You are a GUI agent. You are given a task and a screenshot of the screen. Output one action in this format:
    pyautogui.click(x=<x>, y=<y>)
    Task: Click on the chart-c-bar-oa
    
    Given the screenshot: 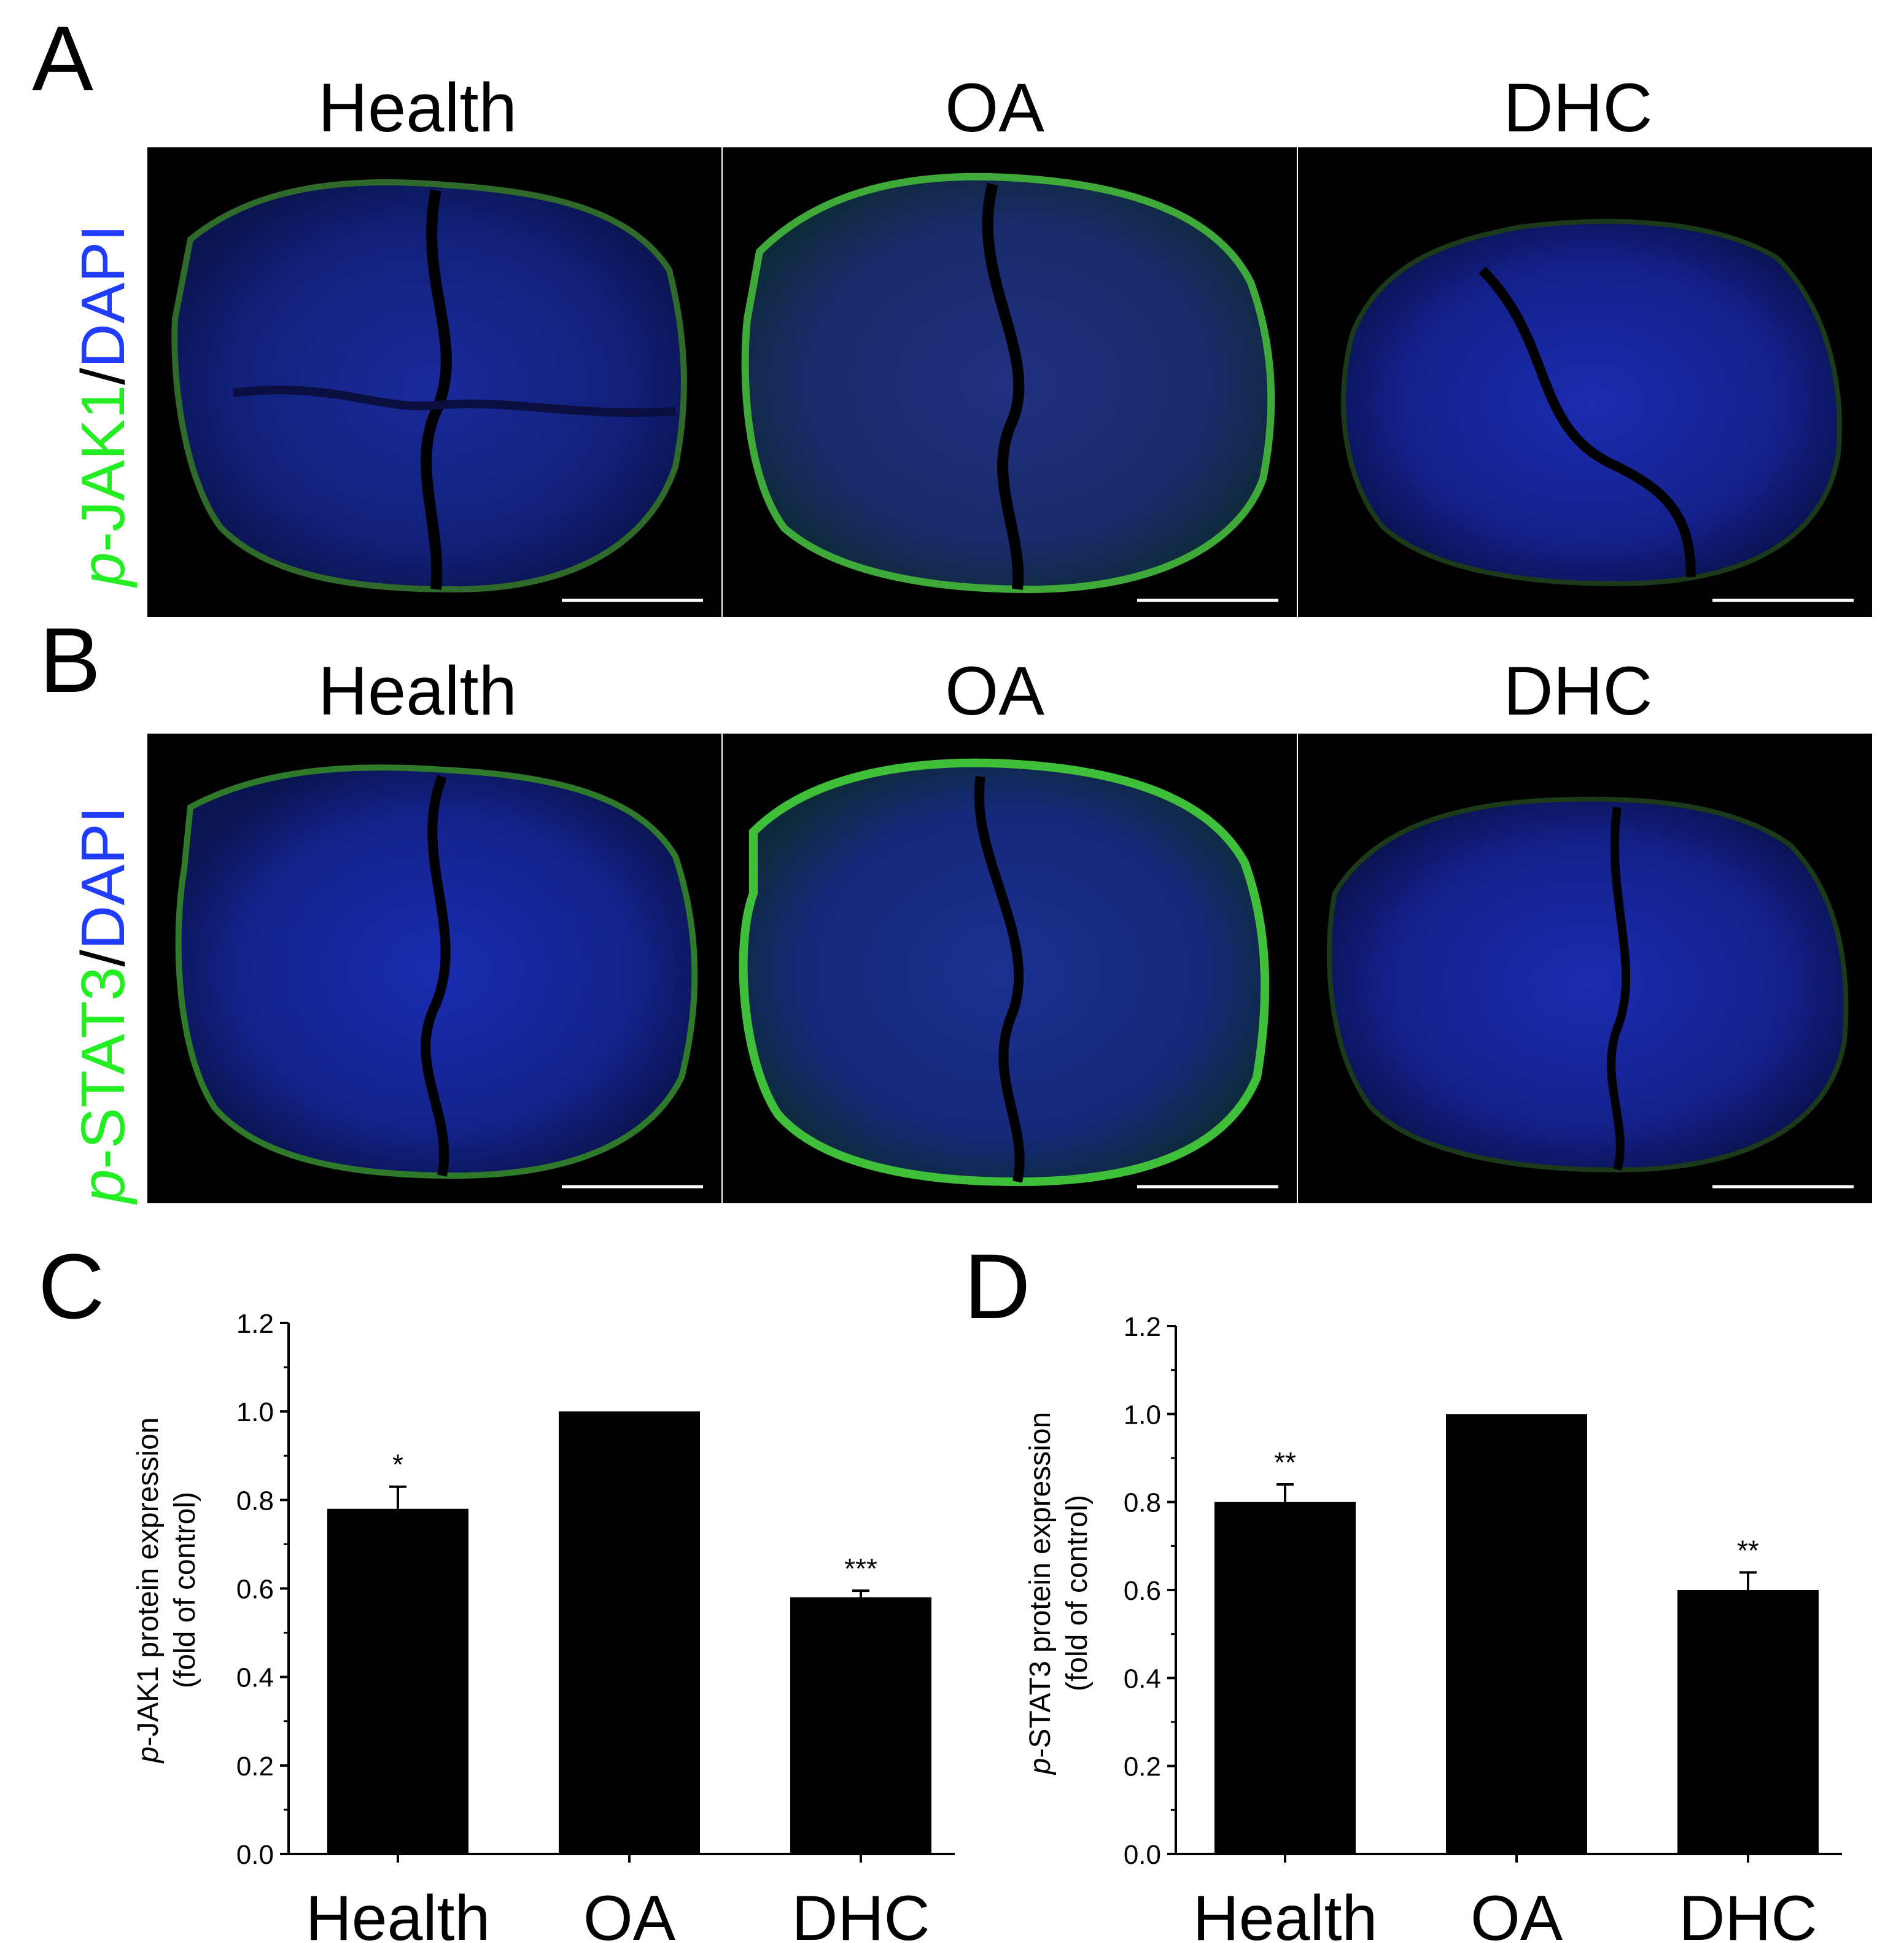 What is the action you would take?
    pyautogui.click(x=629, y=1632)
    